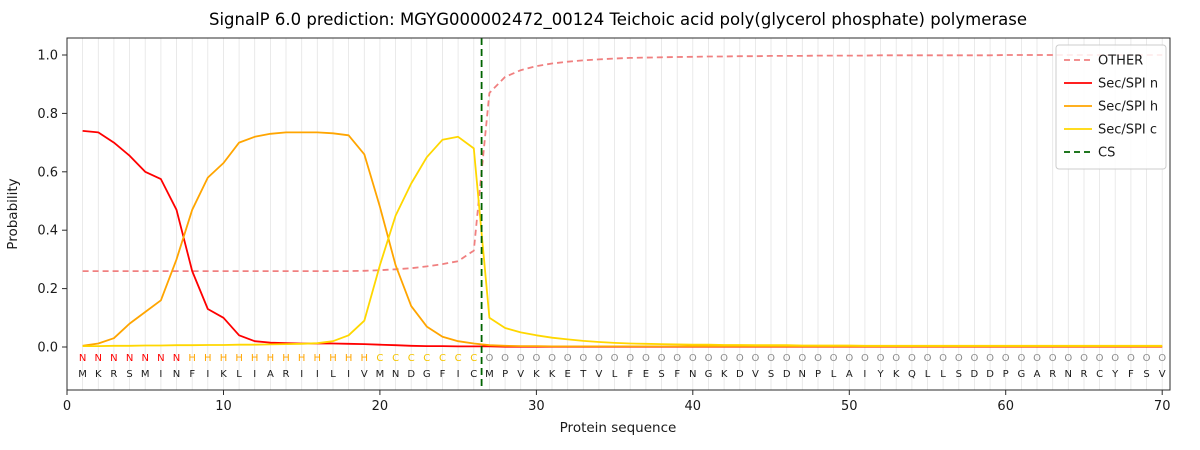 The height and width of the screenshot is (450, 1200). What do you see at coordinates (912, 374) in the screenshot?
I see `residue-letter: Q` at bounding box center [912, 374].